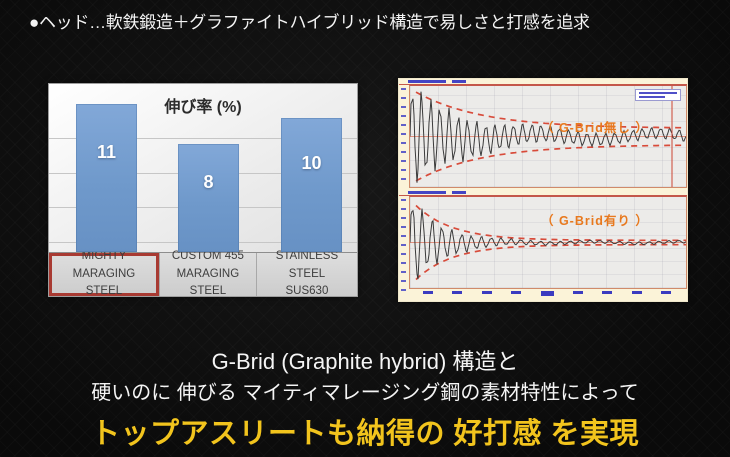  What do you see at coordinates (658, 95) in the screenshot?
I see `legend-box` at bounding box center [658, 95].